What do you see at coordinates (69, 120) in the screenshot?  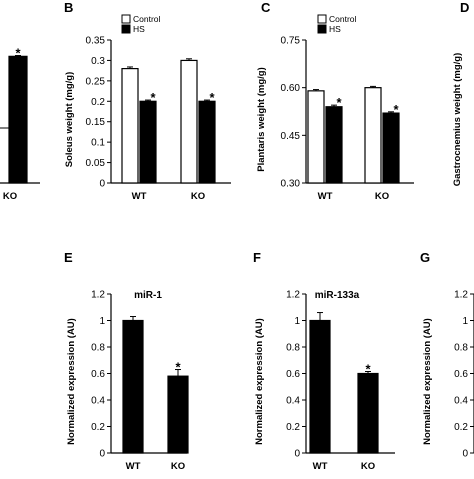 I see `panel-b-y-label: Soleus weight (mg/g)` at bounding box center [69, 120].